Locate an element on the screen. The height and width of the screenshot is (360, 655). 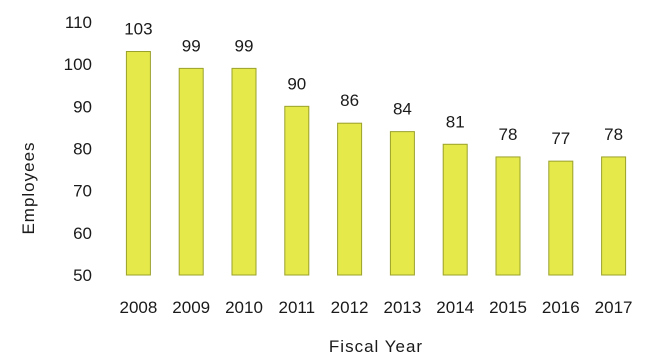
data-label-2013: 84 is located at coordinates (402, 109).